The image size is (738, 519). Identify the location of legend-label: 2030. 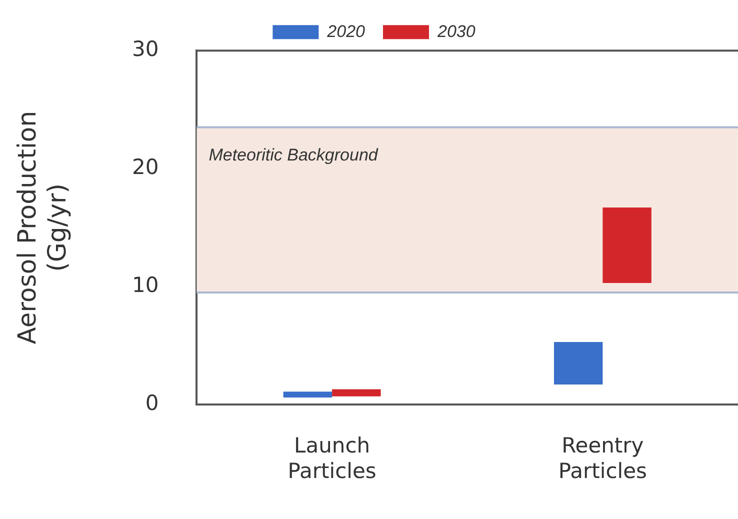
(456, 31).